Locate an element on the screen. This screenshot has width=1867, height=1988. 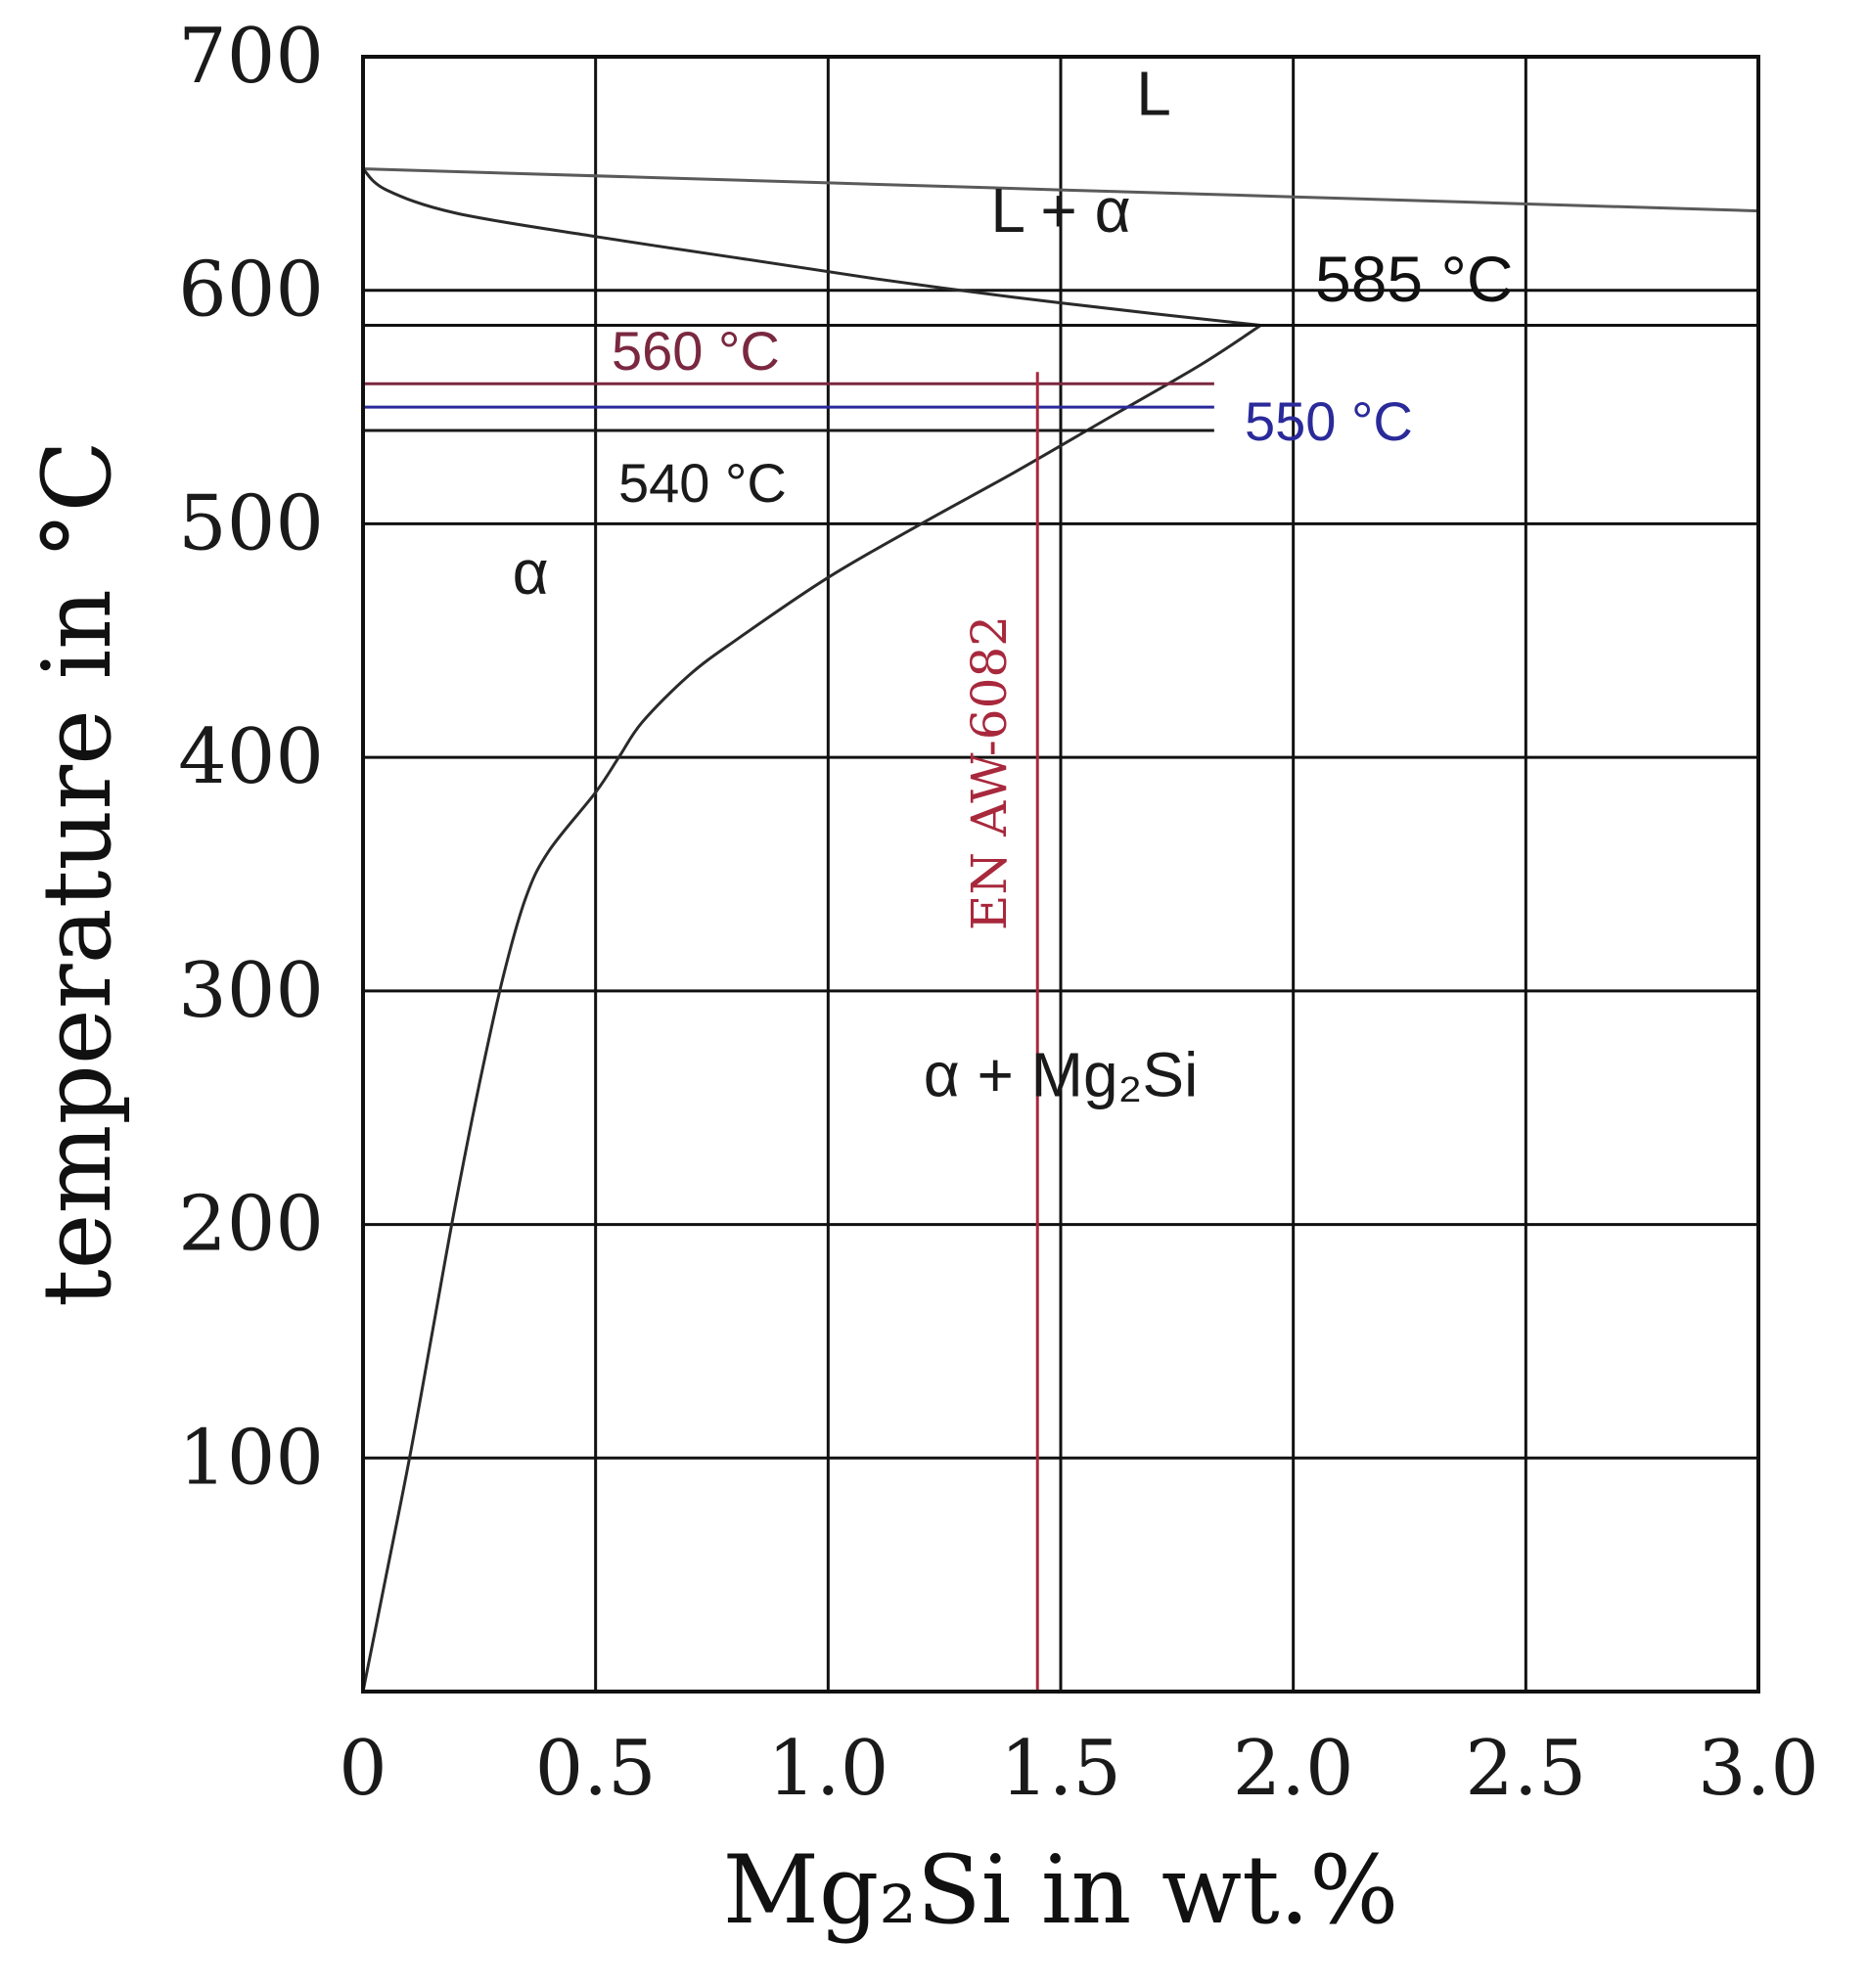
x-tick-label: 0 is located at coordinates (363, 1769).